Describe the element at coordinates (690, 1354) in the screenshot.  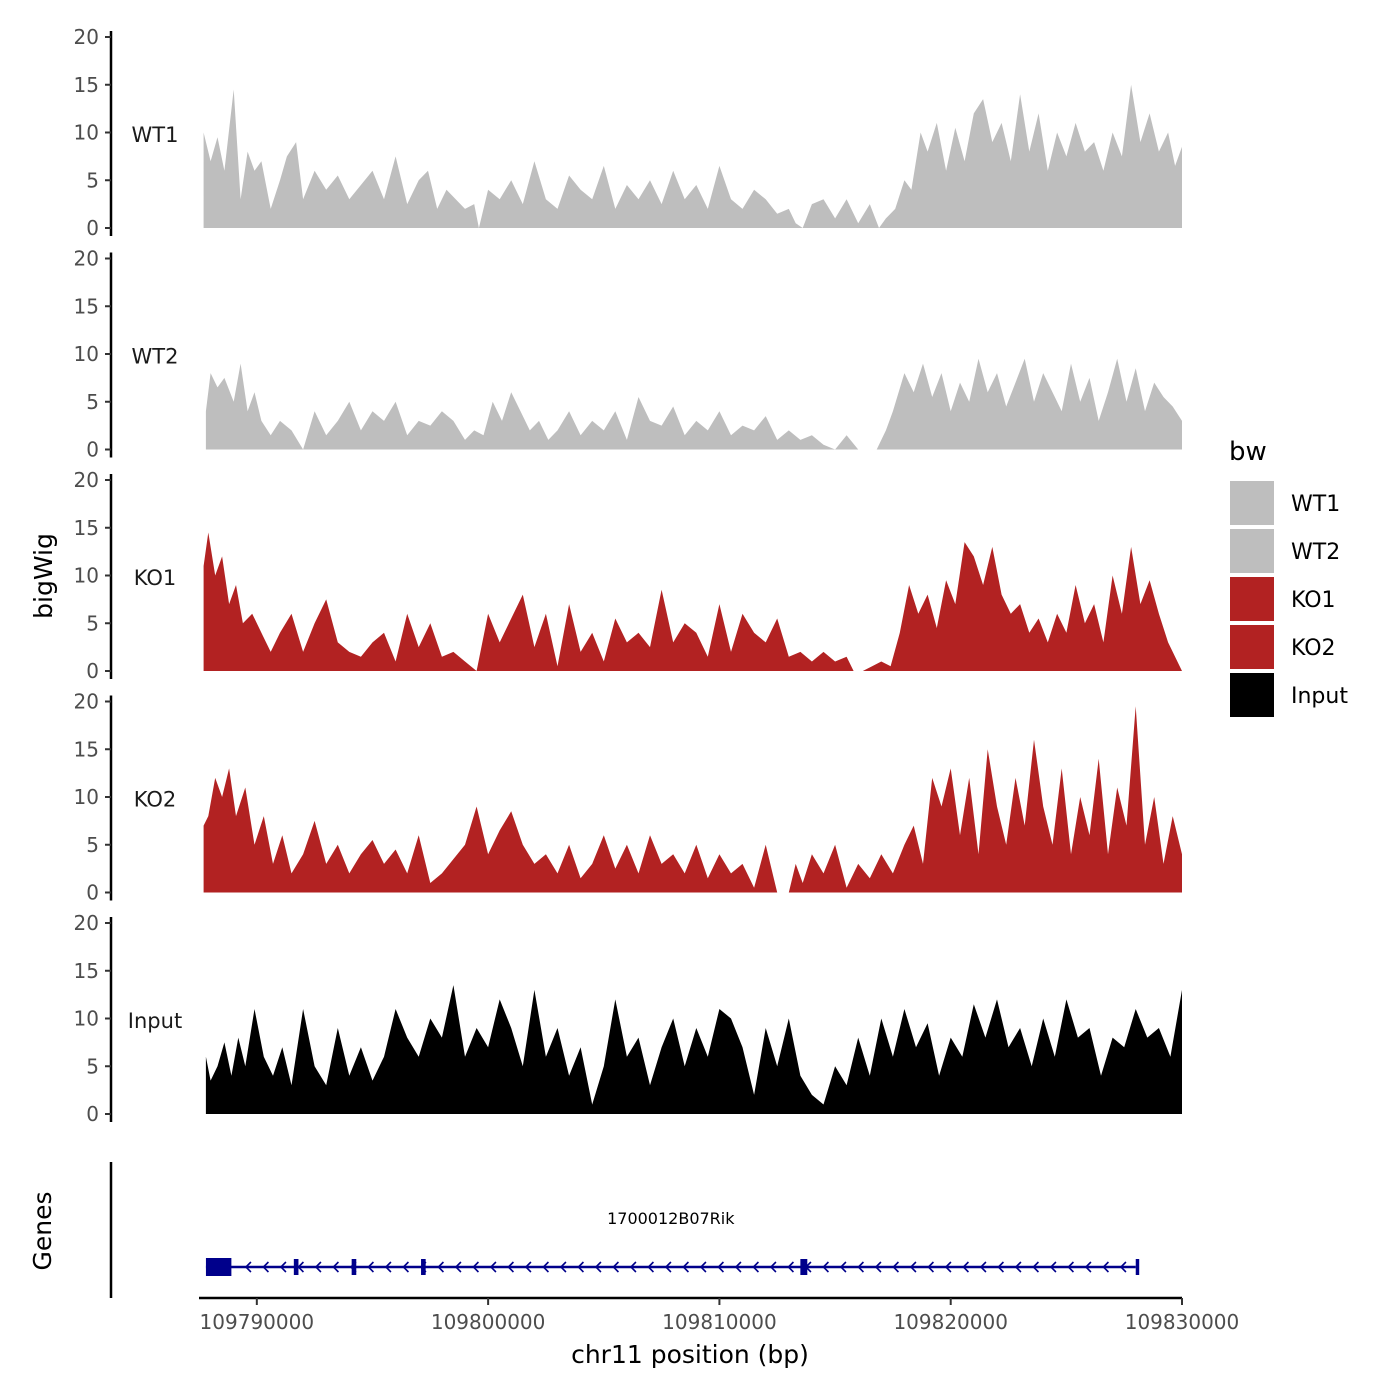
I see `x-axis-title: chr11 position (bp)` at that location.